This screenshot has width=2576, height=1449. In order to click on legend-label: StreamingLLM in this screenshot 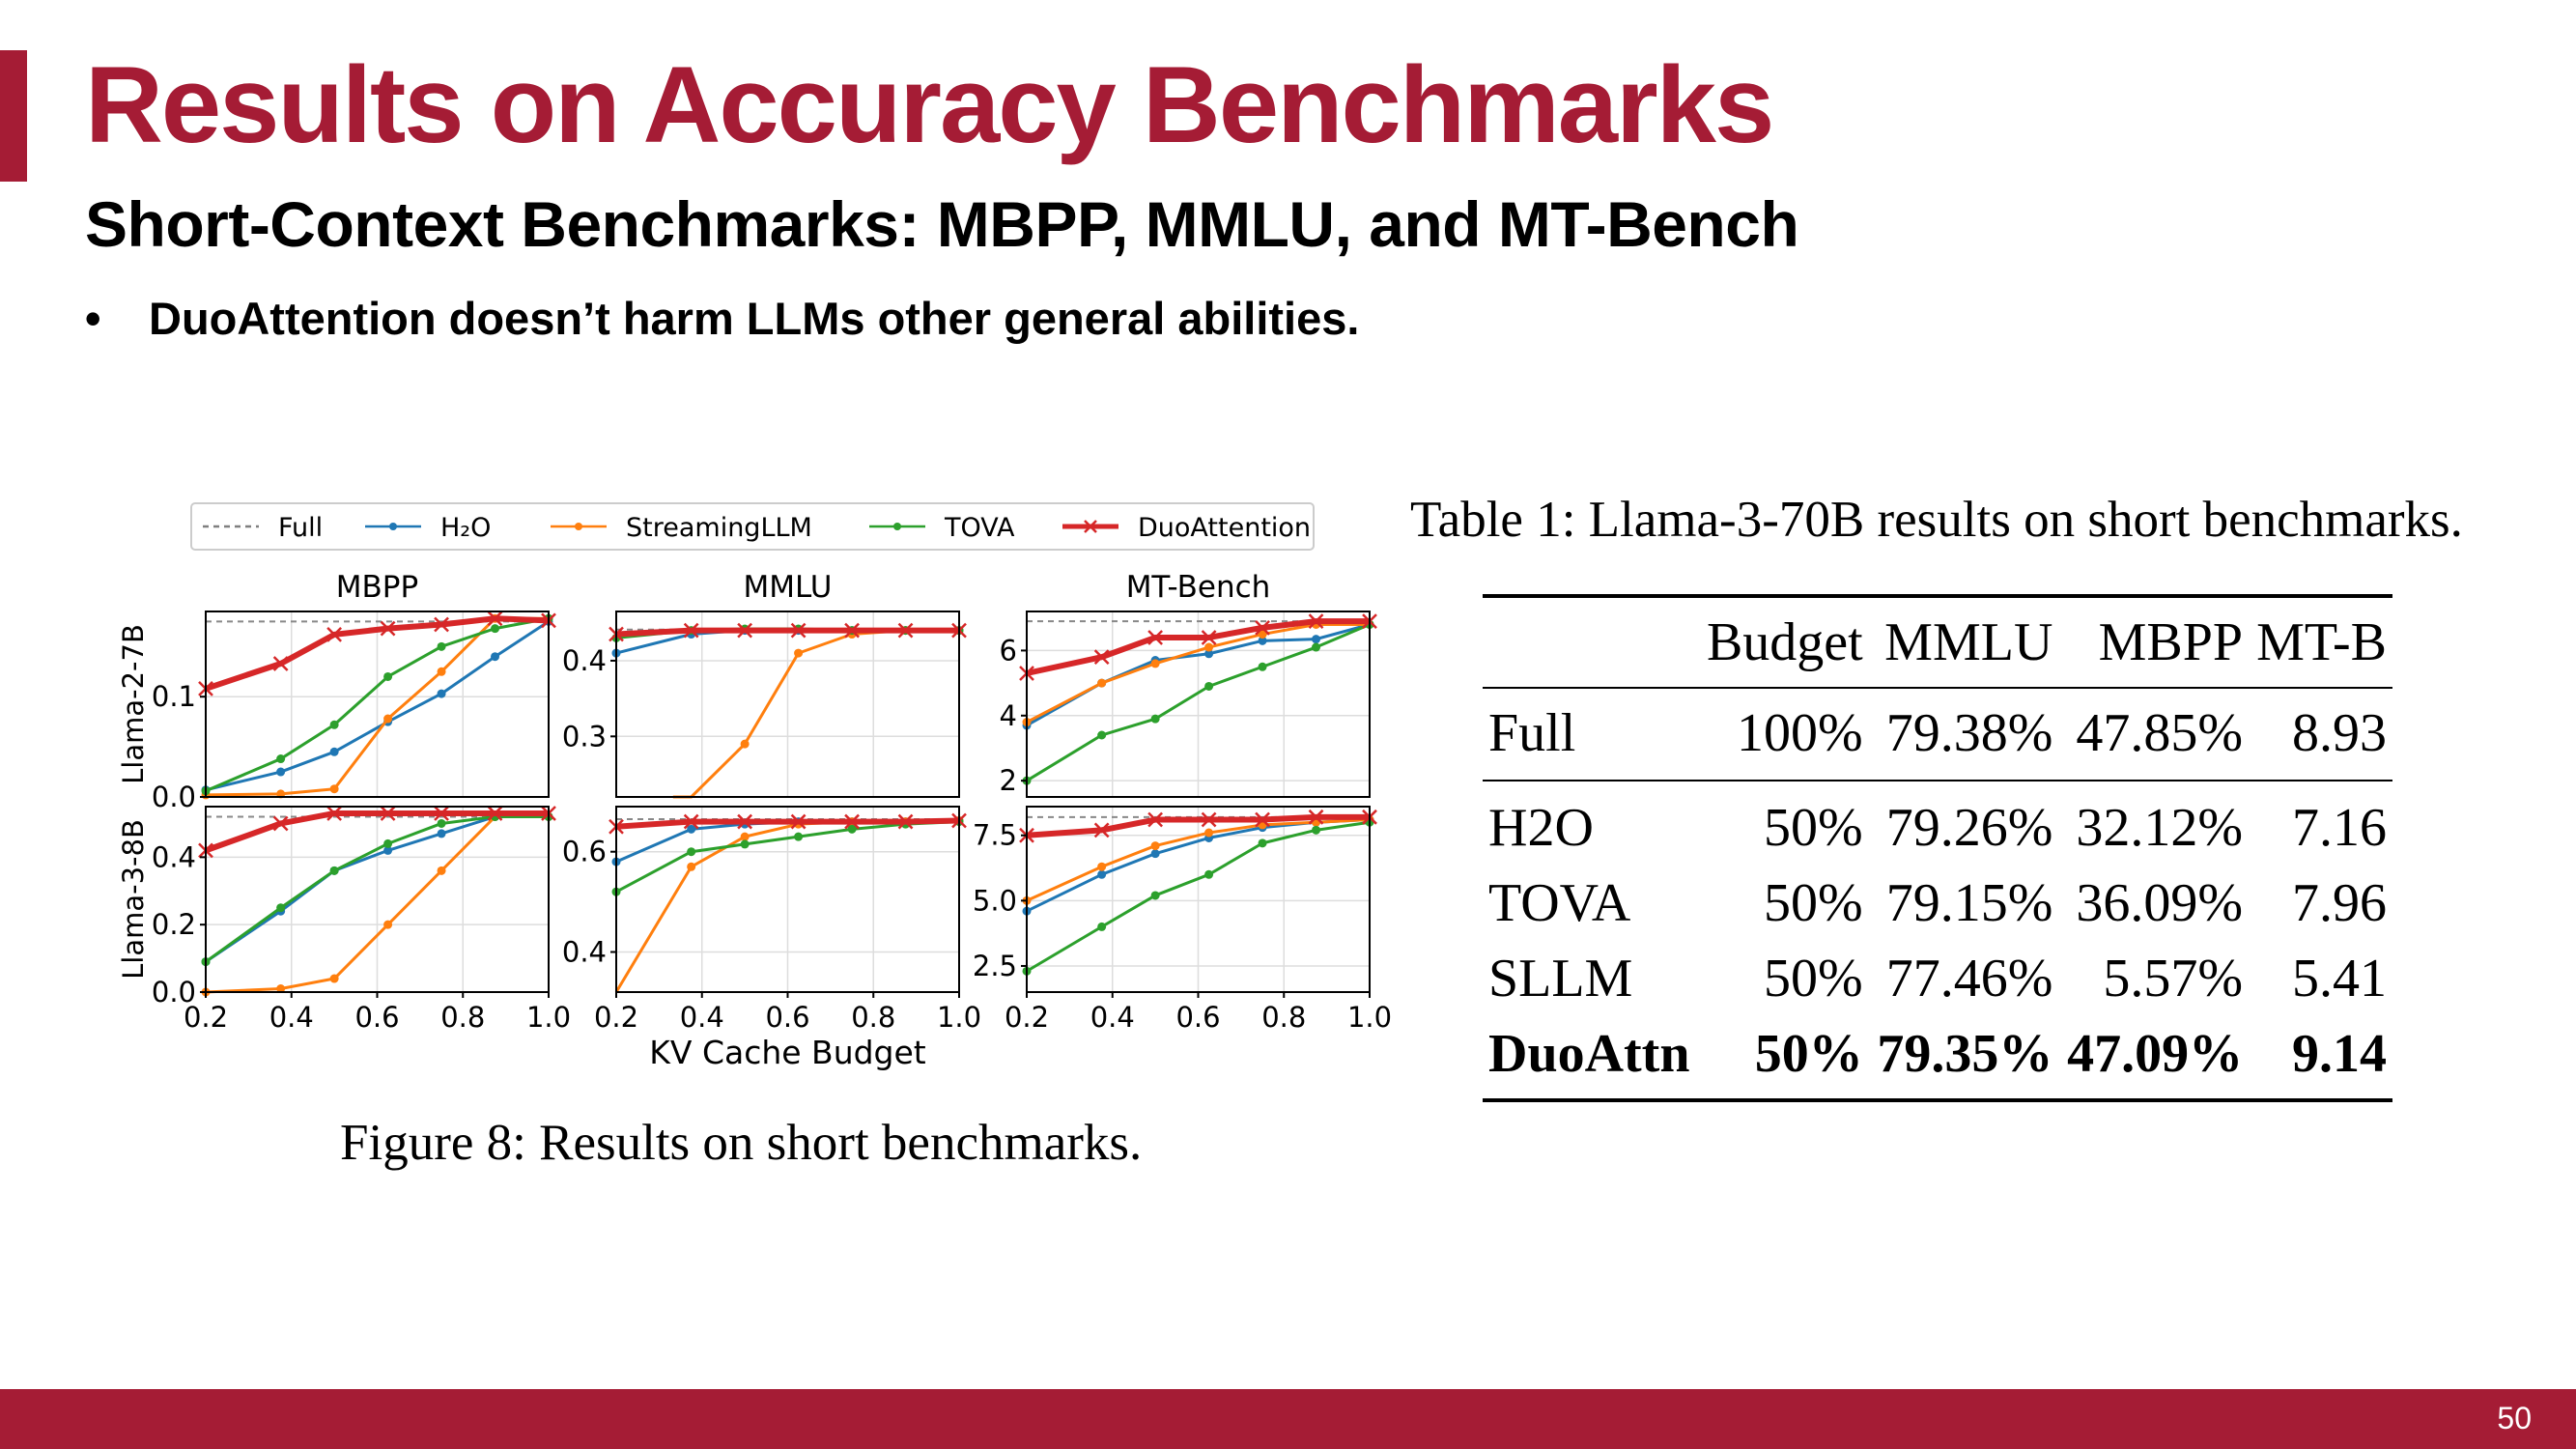, I will do `click(719, 528)`.